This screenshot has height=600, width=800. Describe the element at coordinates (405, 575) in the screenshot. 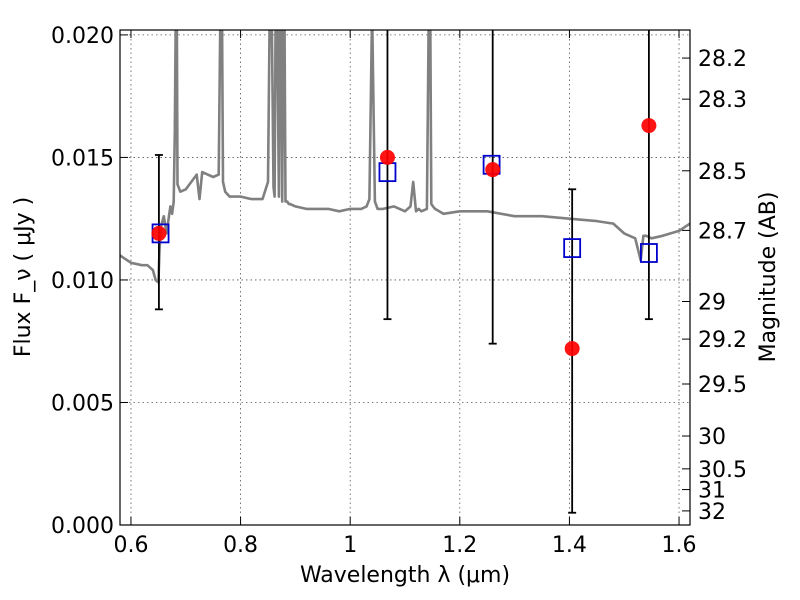

I see `x-axis-label: Wavelength λ (μm)` at that location.